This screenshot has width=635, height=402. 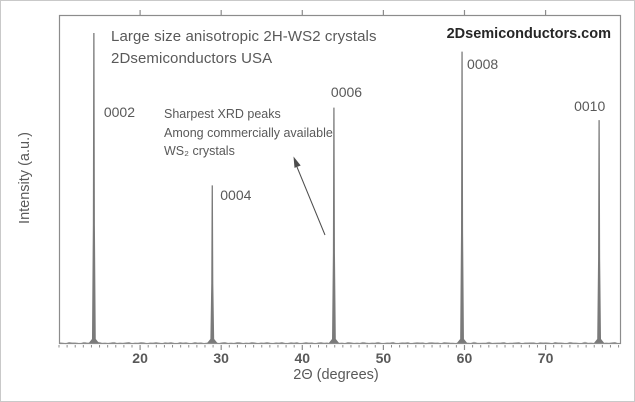 I want to click on annotation-line2: Among commercially available, so click(x=248, y=132).